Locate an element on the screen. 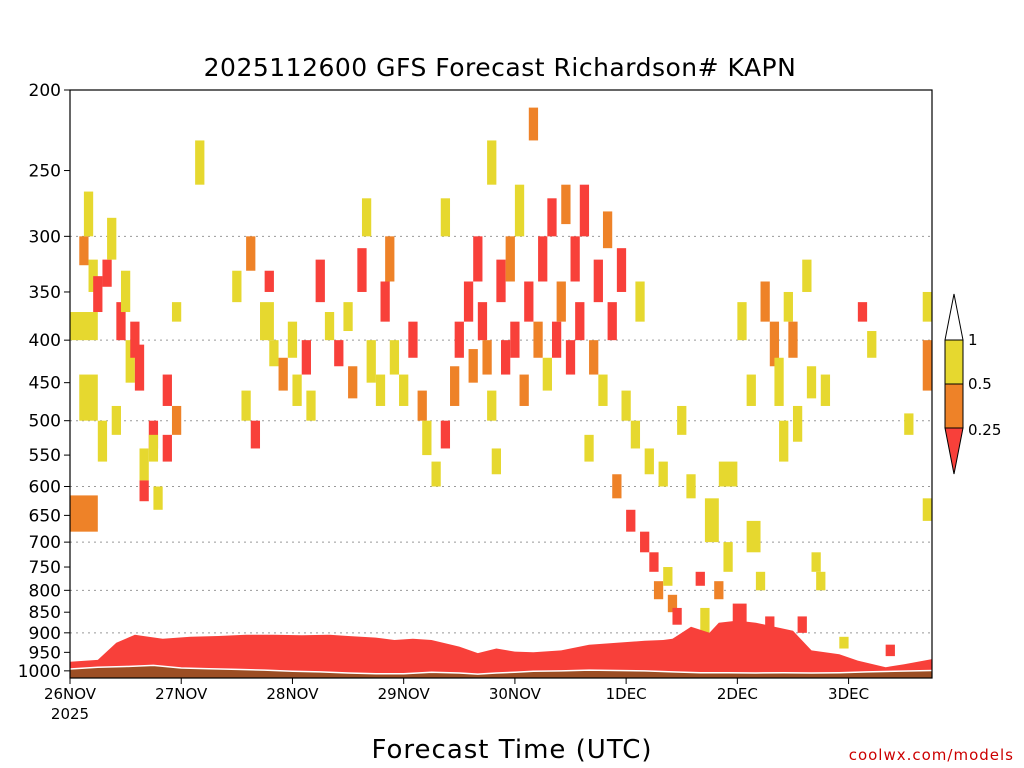 The height and width of the screenshot is (768, 1024). y-tick-label: 450 is located at coordinates (45, 384).